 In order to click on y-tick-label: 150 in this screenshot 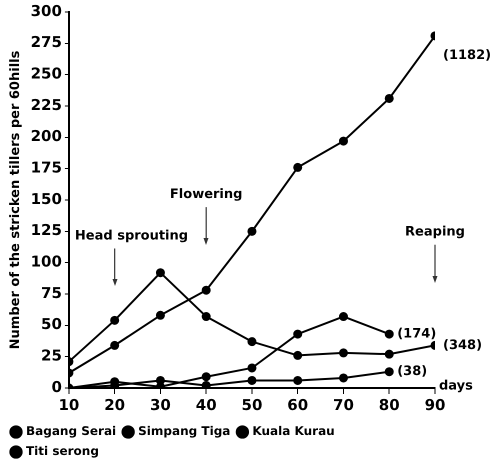, I will do `click(46, 199)`.